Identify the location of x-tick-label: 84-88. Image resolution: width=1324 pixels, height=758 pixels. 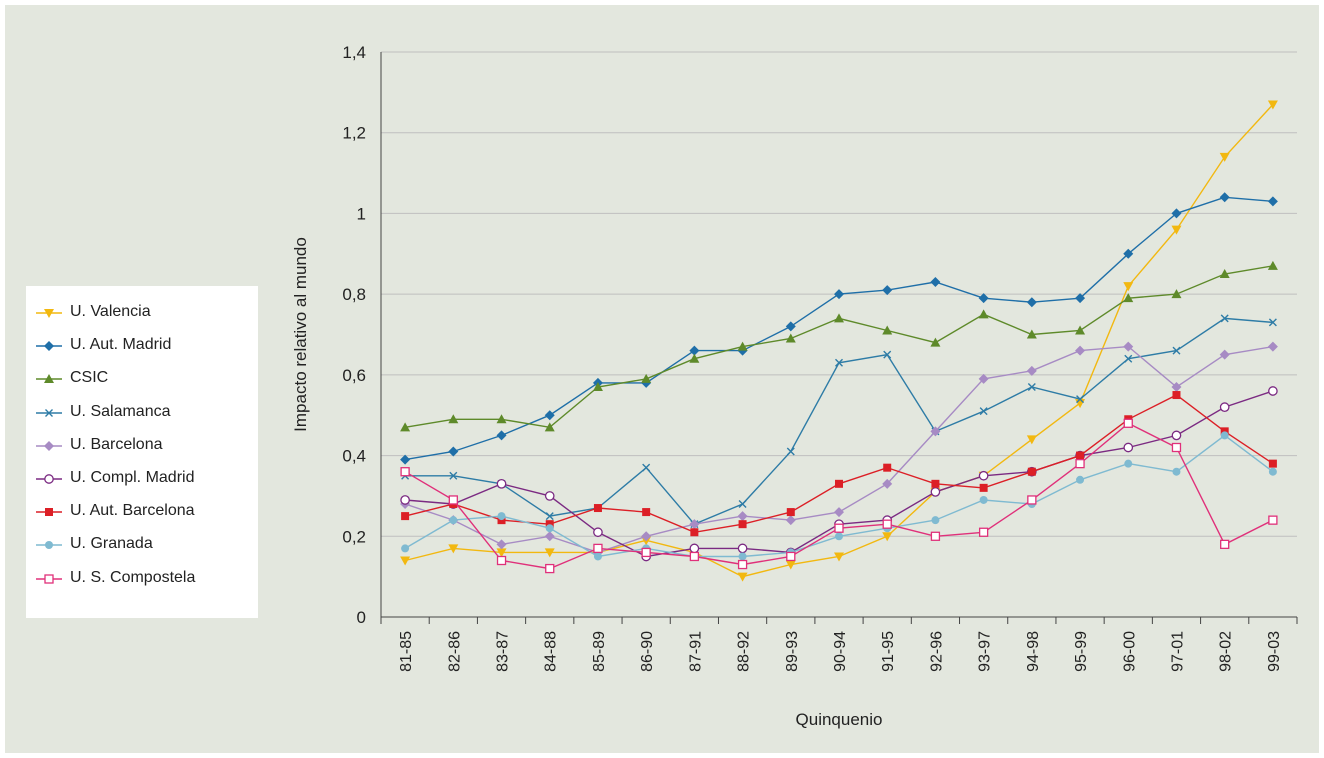
(551, 651).